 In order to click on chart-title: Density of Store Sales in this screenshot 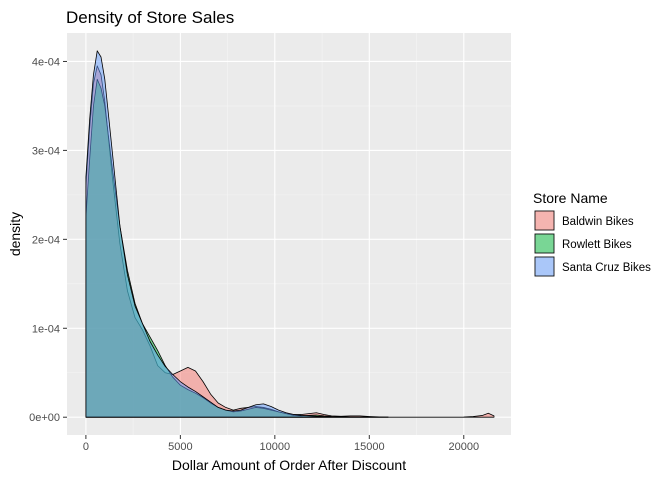, I will do `click(150, 17)`.